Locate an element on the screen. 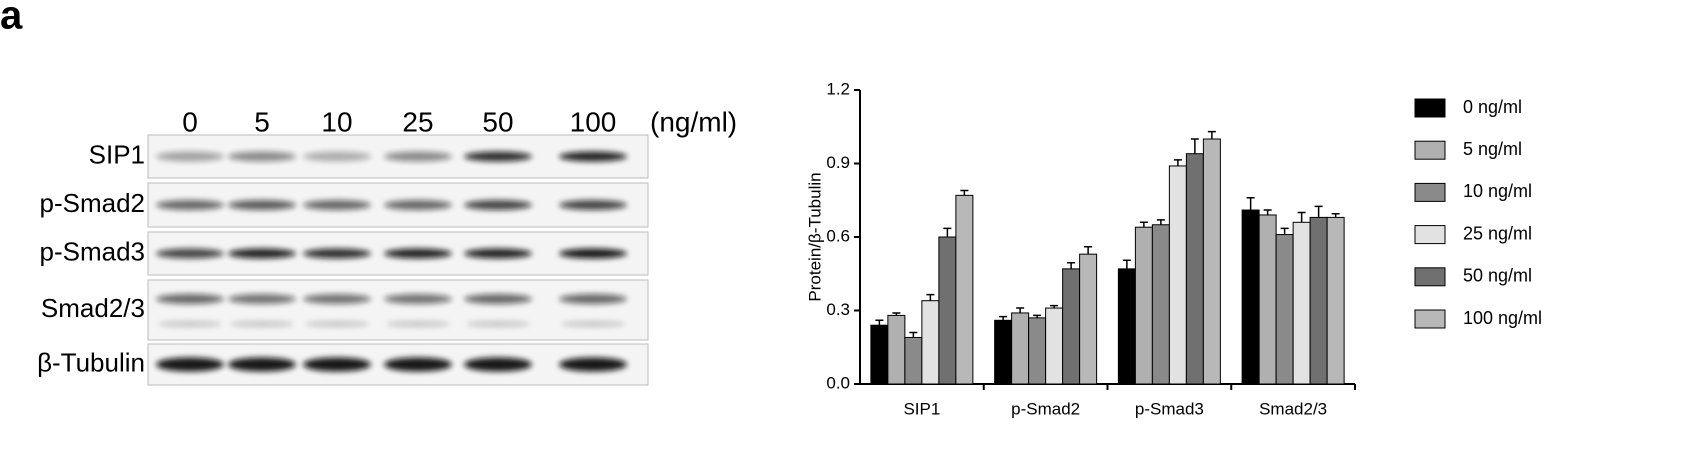 This screenshot has width=1701, height=459. panel-label: a is located at coordinates (11, 19).